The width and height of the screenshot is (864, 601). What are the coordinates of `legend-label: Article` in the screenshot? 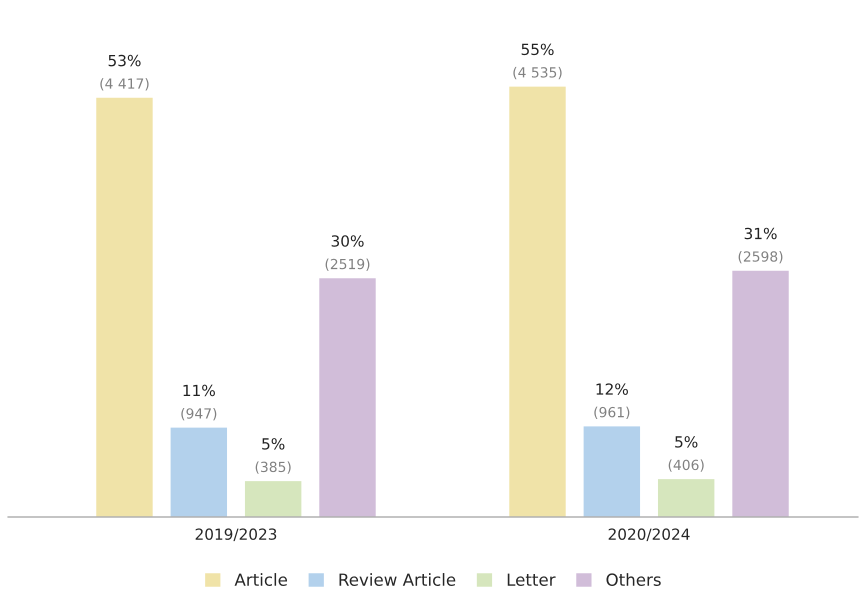 It's located at (261, 579).